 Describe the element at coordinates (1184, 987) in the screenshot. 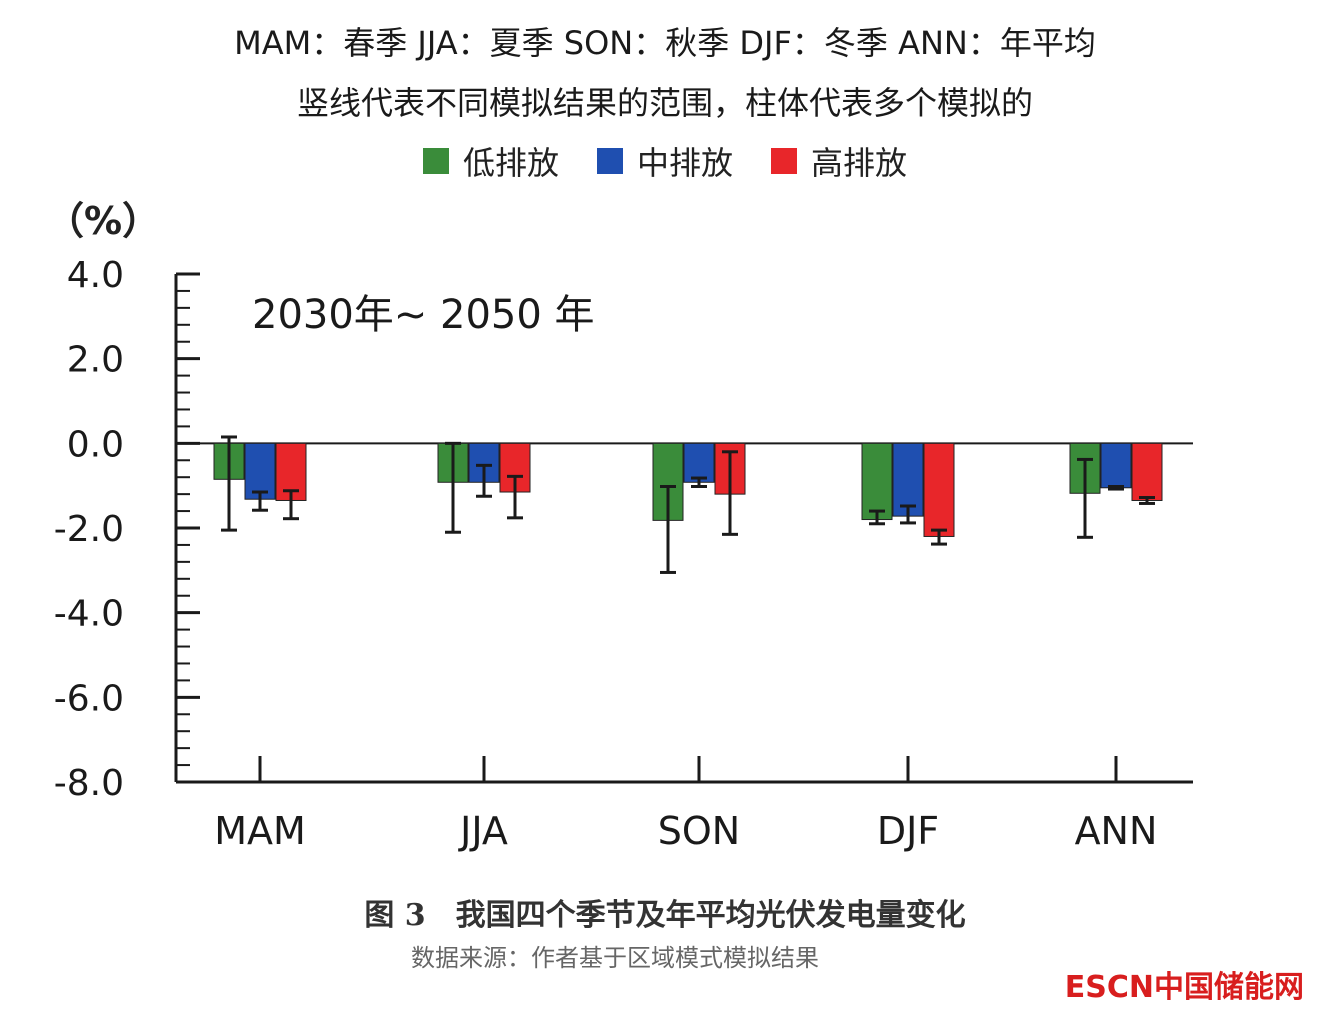

I see `watermark-logo: ESCN中国储能网` at that location.